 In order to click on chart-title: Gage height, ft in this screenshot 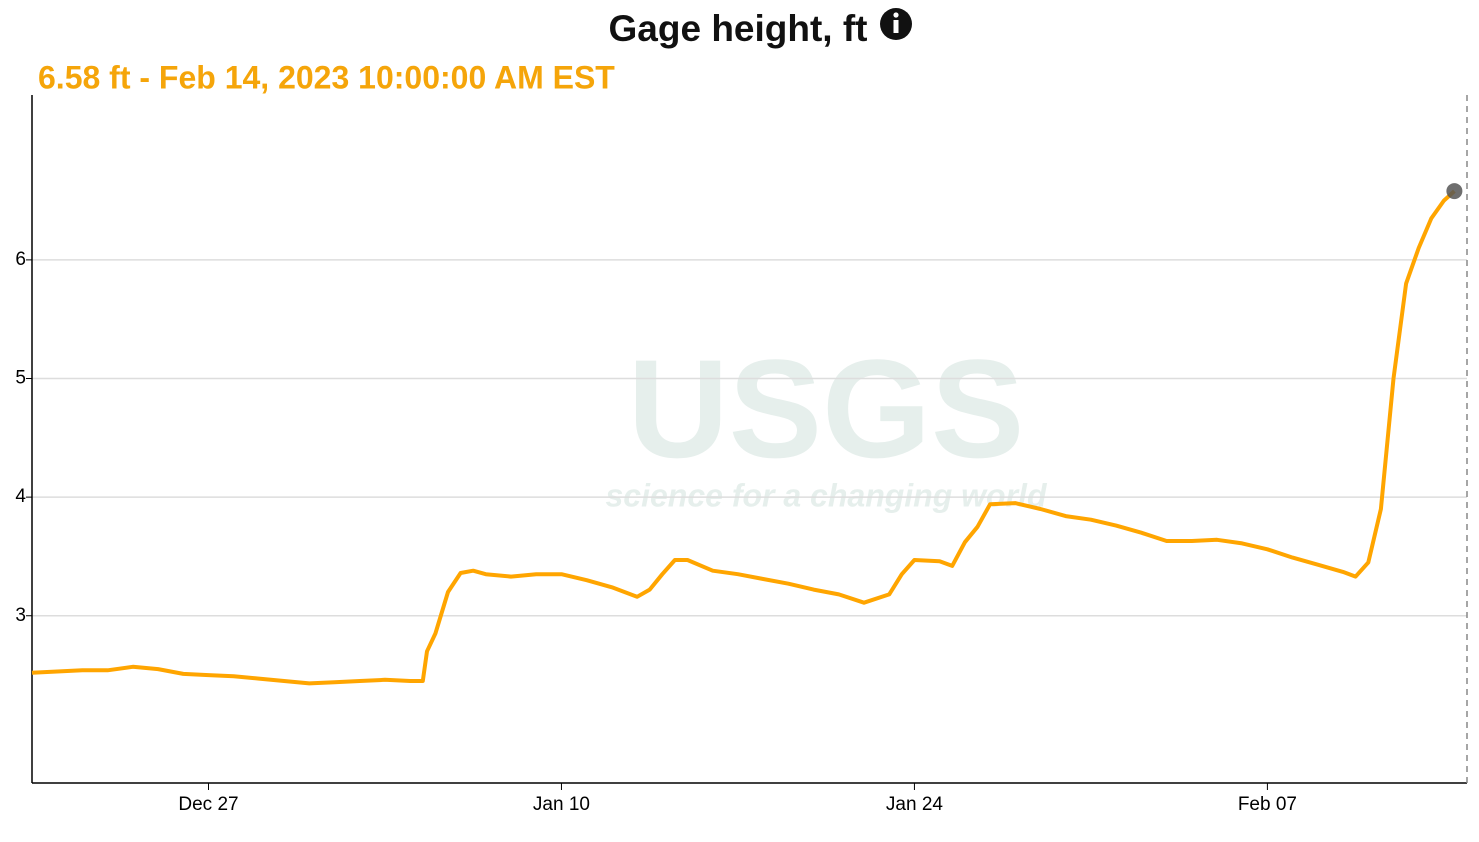, I will do `click(738, 28)`.